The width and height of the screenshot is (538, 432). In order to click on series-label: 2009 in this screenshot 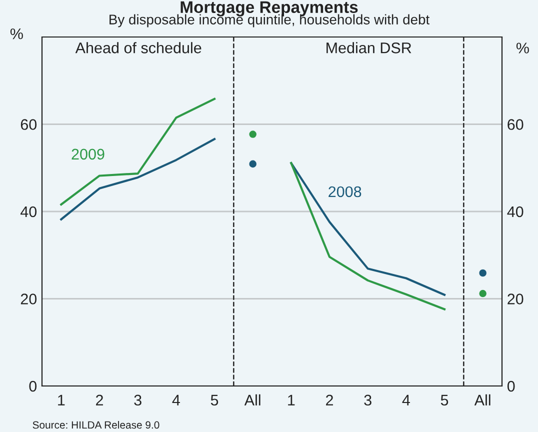, I will do `click(88, 154)`.